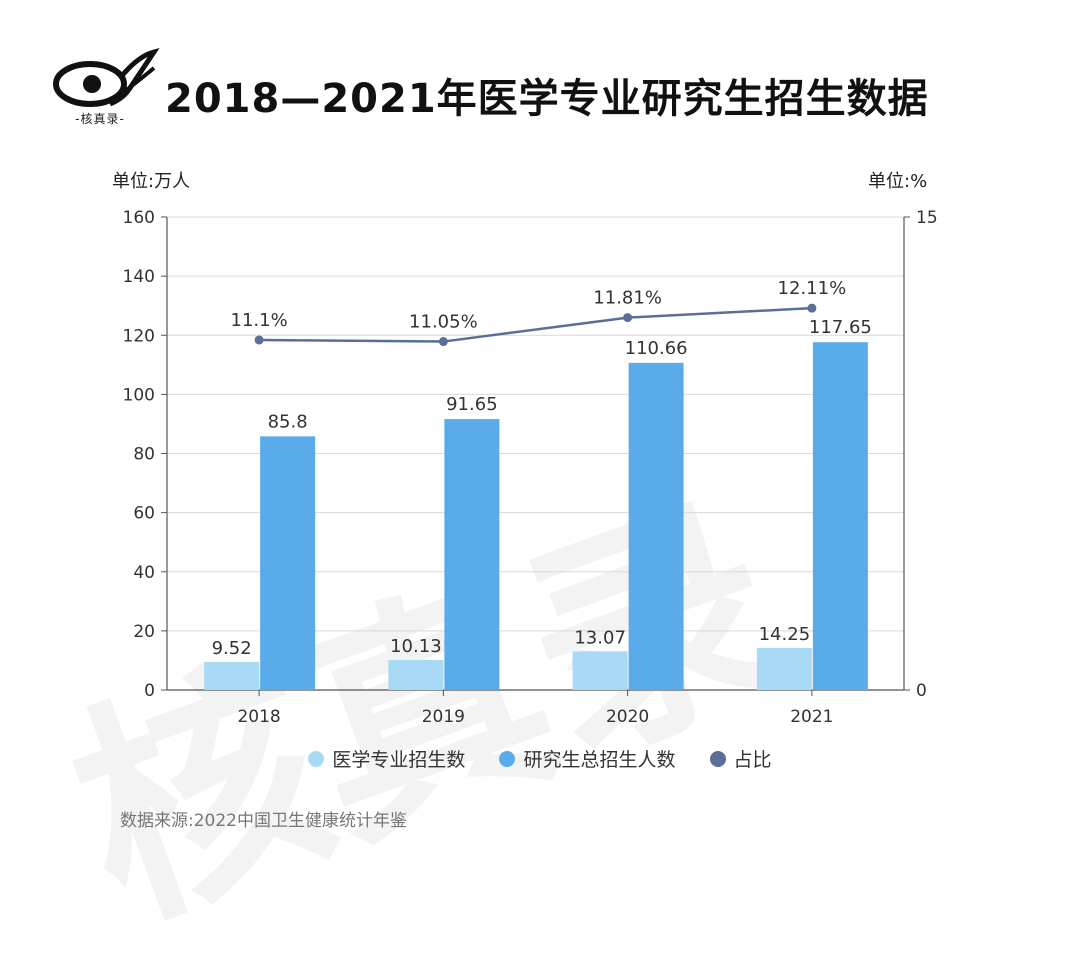 The width and height of the screenshot is (1080, 980). I want to click on left-axis-unit: 单位:万人, so click(151, 181).